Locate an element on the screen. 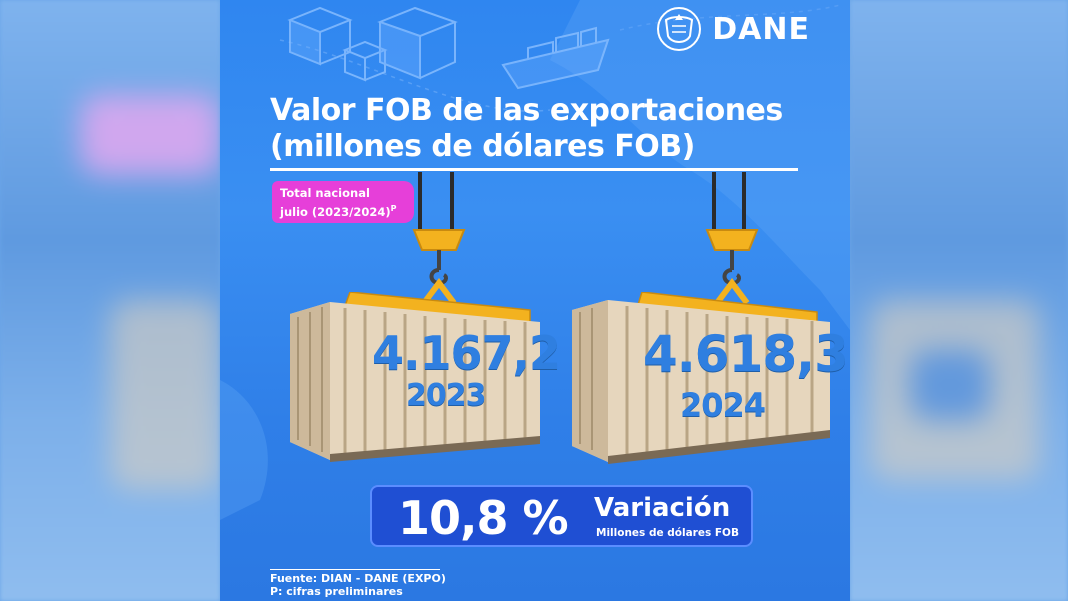 The width and height of the screenshot is (1068, 601). container-year-2023: 2023 is located at coordinates (446, 395).